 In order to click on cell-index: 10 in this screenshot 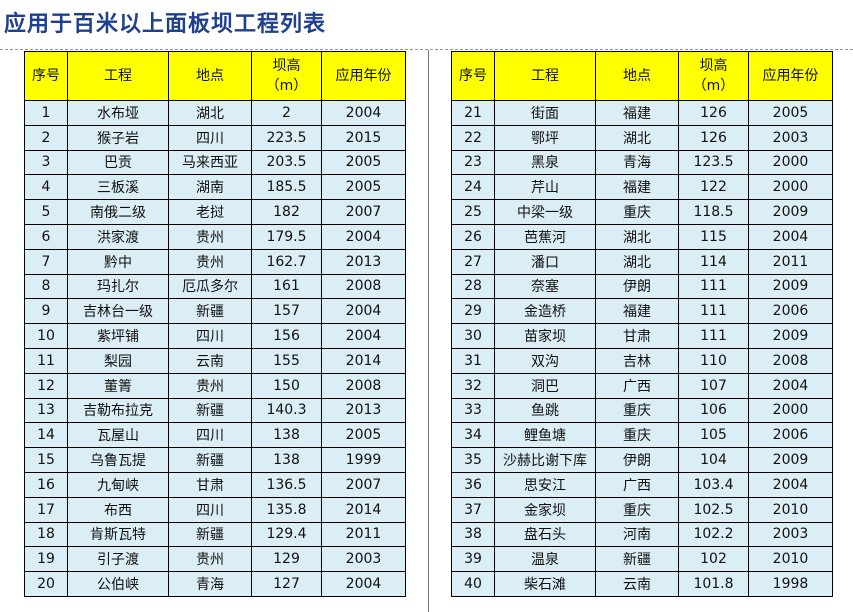, I will do `click(46, 336)`.